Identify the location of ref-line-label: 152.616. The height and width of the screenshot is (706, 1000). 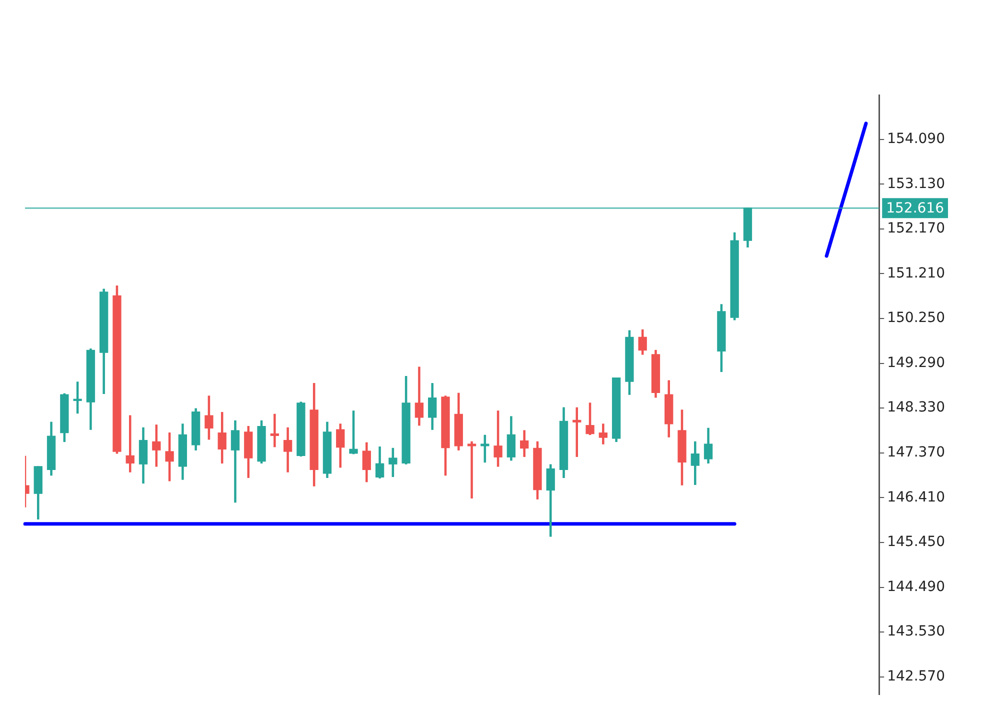
(915, 208).